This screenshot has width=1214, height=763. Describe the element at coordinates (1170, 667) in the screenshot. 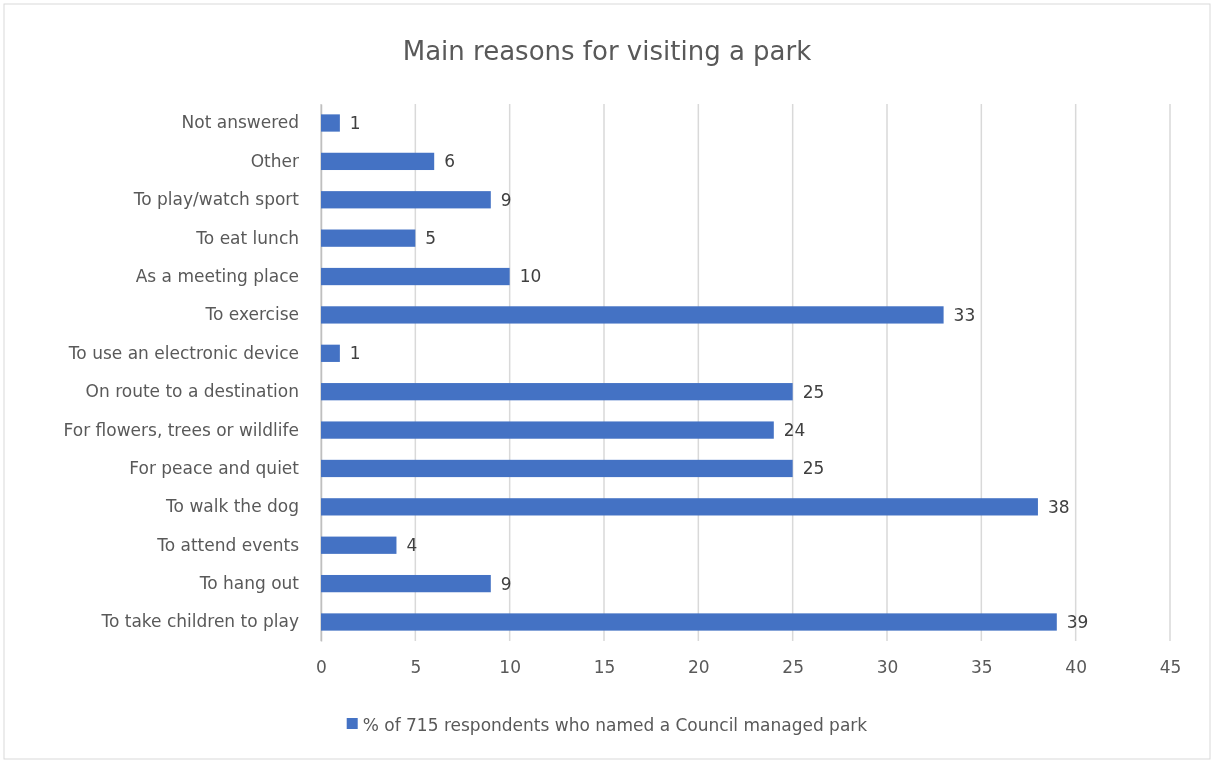

I see `x-tick-label: 45` at that location.